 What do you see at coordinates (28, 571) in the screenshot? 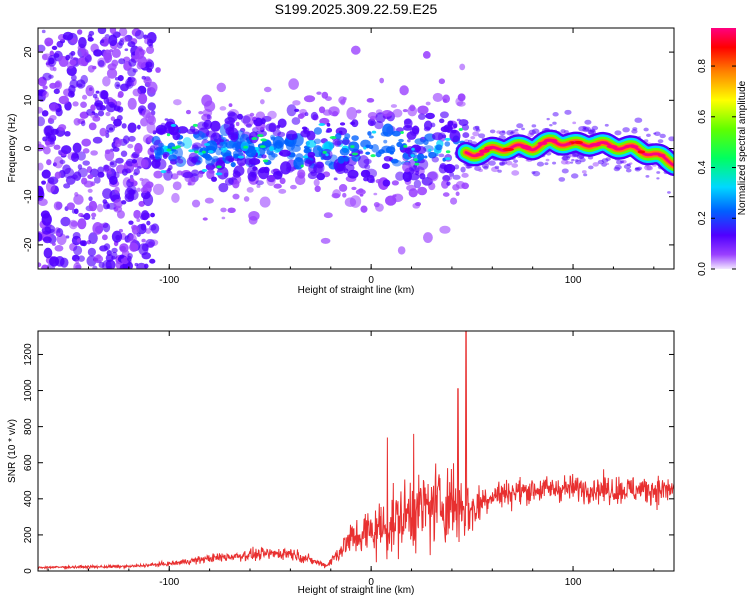
I see `snr-y-tick-label: 0` at bounding box center [28, 571].